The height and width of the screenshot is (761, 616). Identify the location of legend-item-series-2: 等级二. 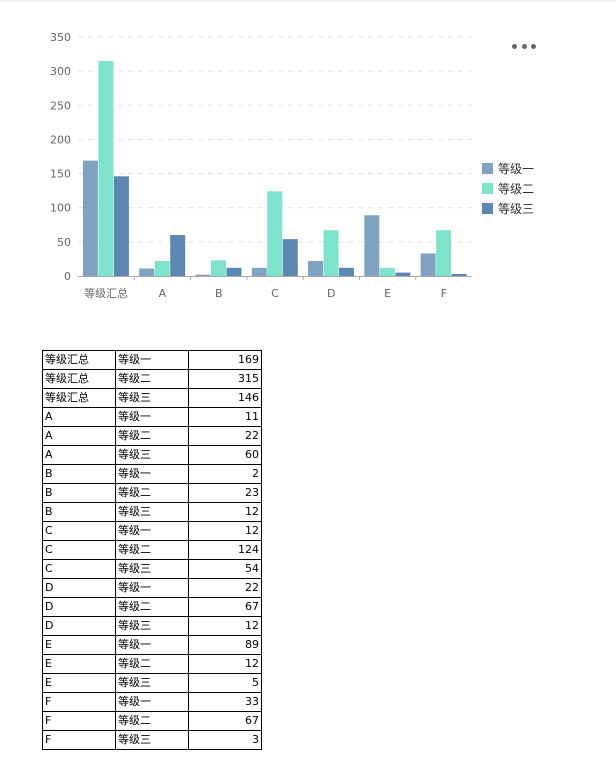
(508, 188).